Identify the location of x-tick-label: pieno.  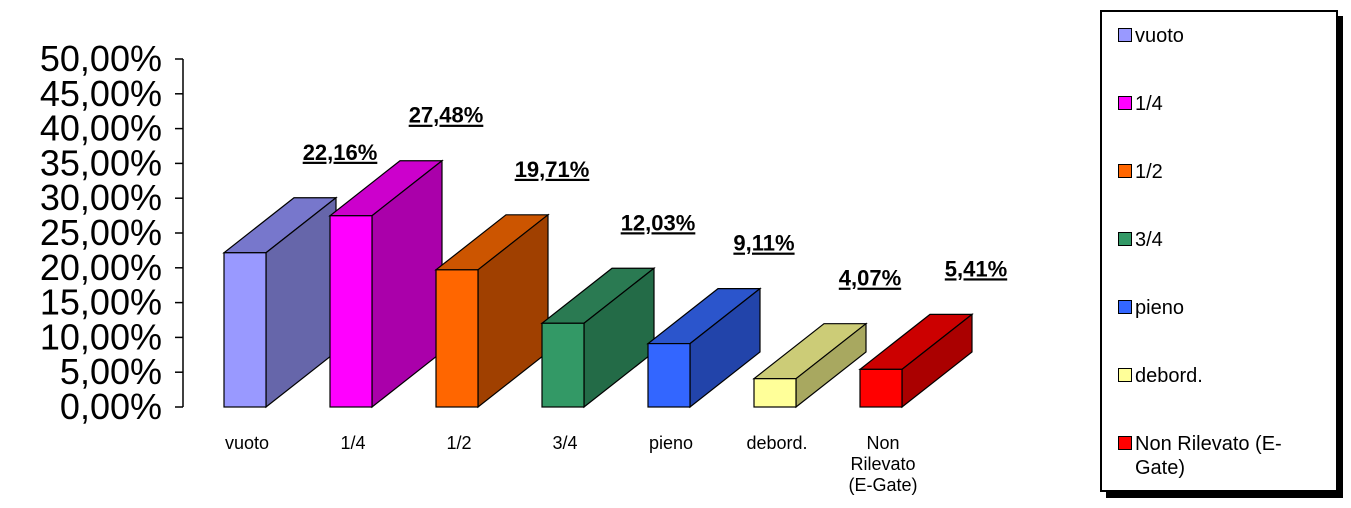
(671, 443).